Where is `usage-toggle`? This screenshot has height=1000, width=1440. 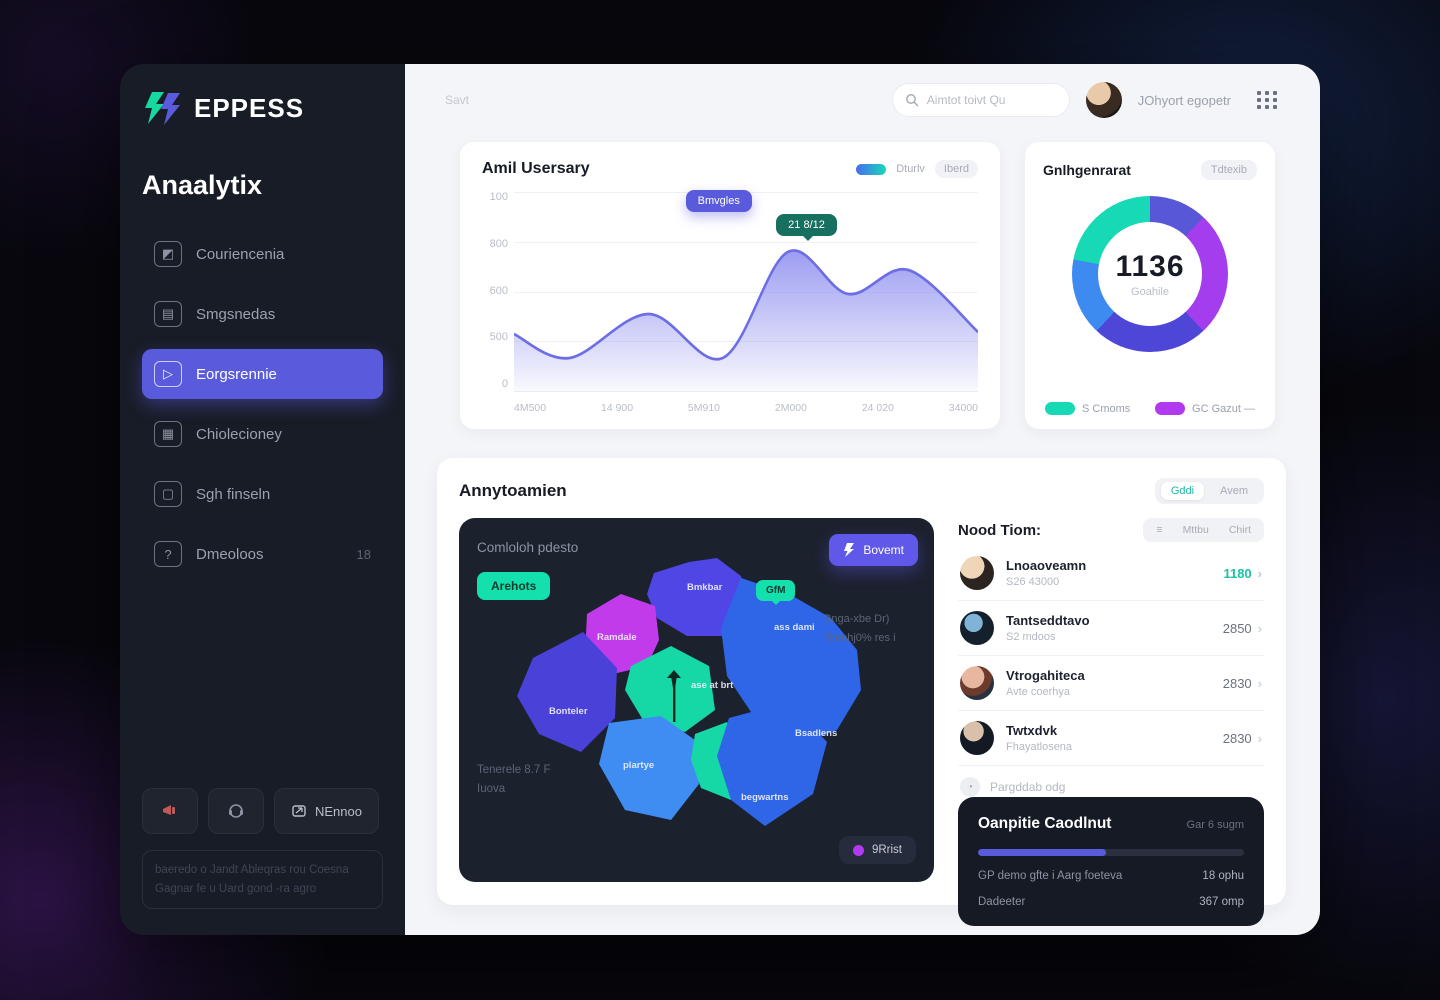
usage-toggle is located at coordinates (871, 169).